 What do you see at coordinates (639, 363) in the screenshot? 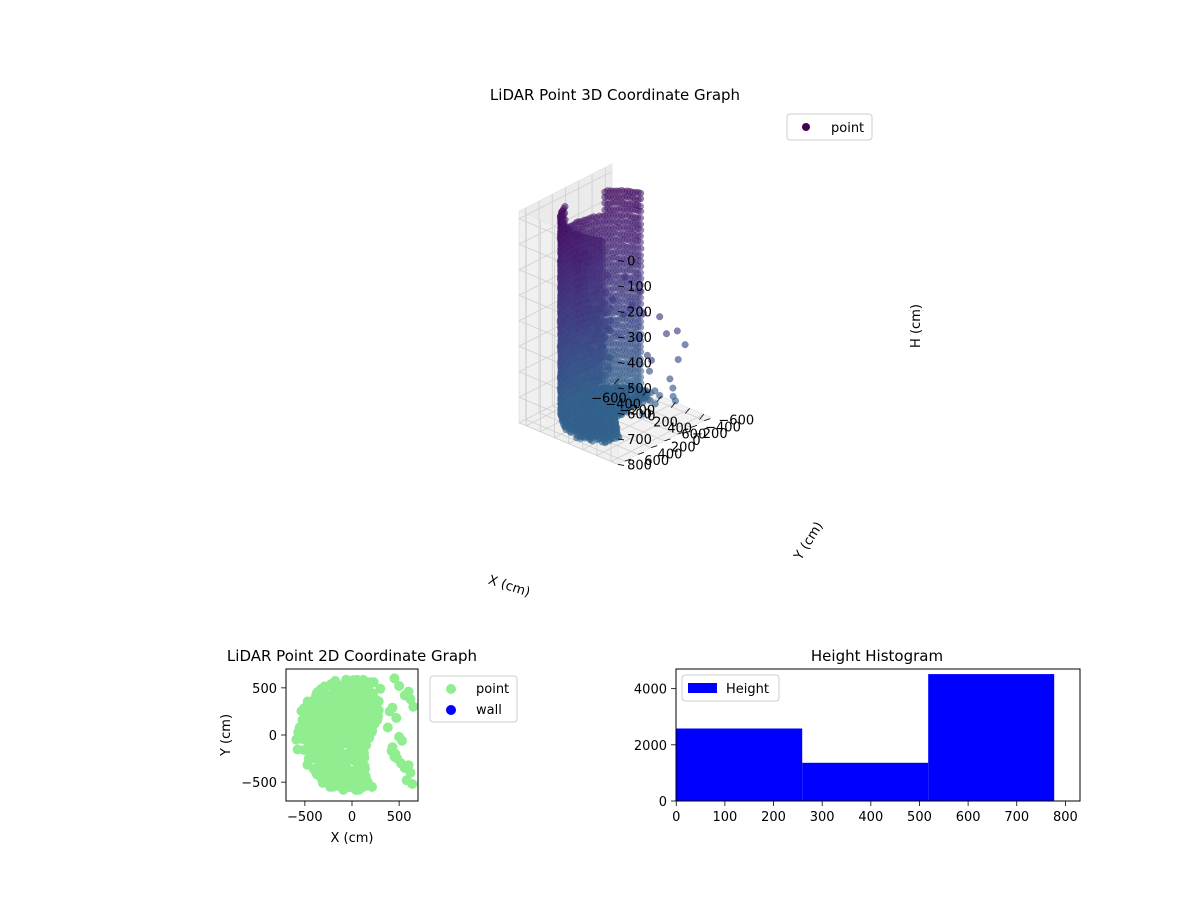
I see `z-tick-label-3d: 400` at bounding box center [639, 363].